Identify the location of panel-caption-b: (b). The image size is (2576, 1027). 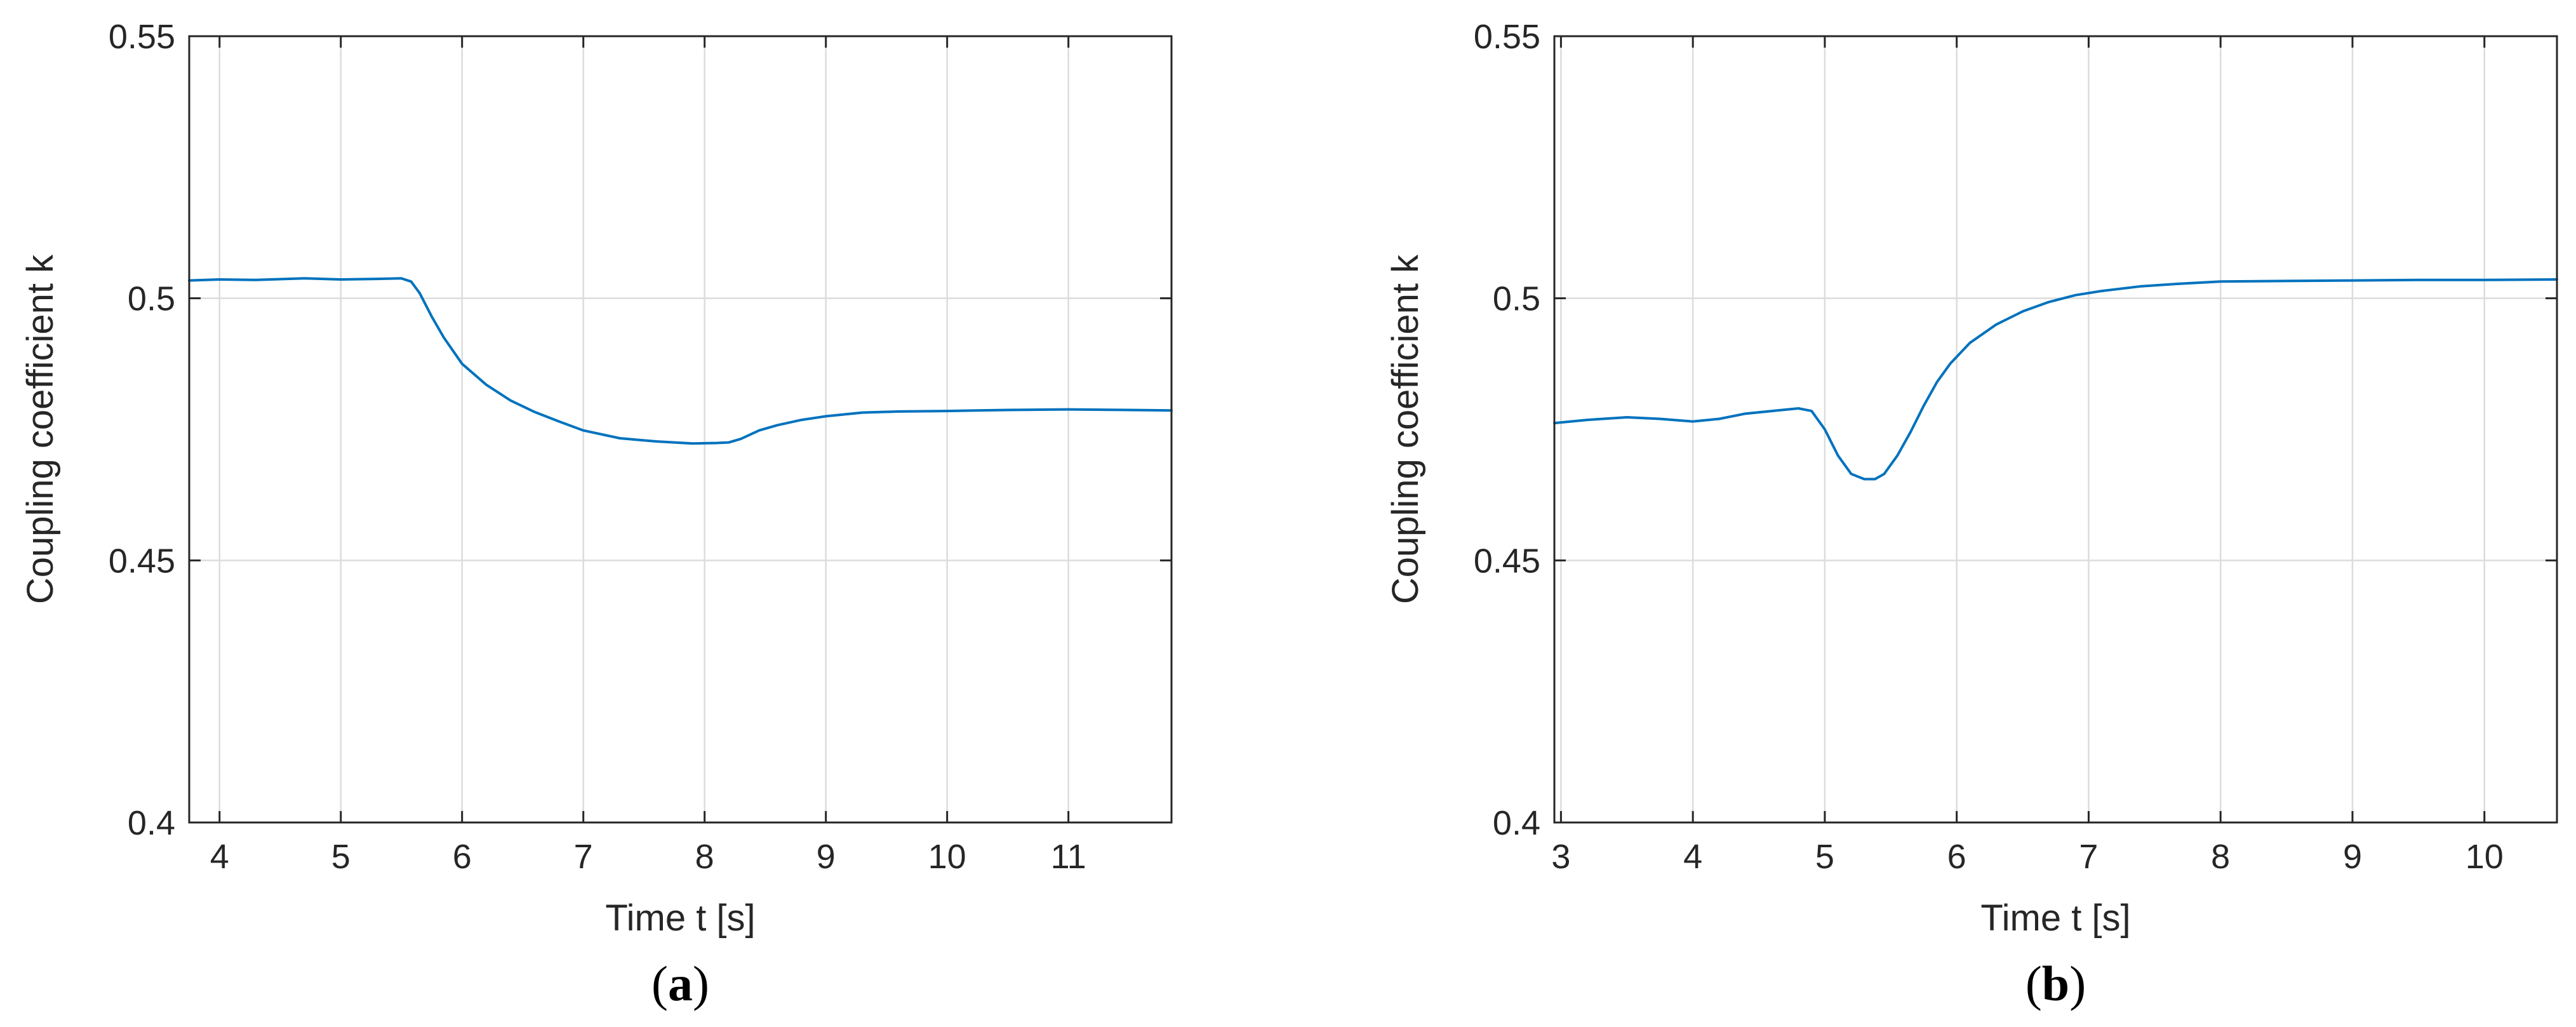
(2055, 984).